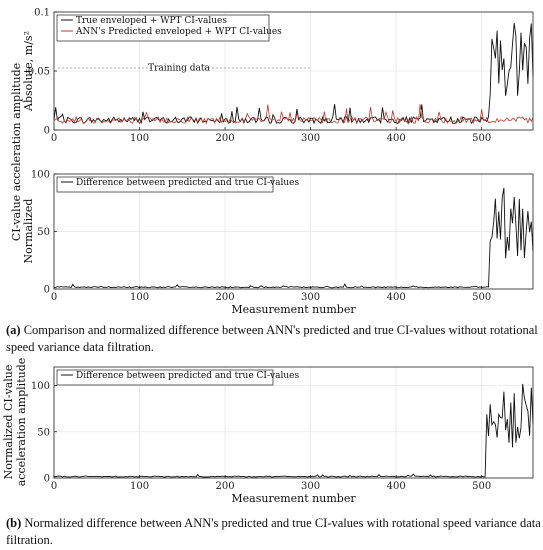 This screenshot has width=543, height=550. I want to click on y-axis-label-b-line2: acceleration amplitude, so click(21, 422).